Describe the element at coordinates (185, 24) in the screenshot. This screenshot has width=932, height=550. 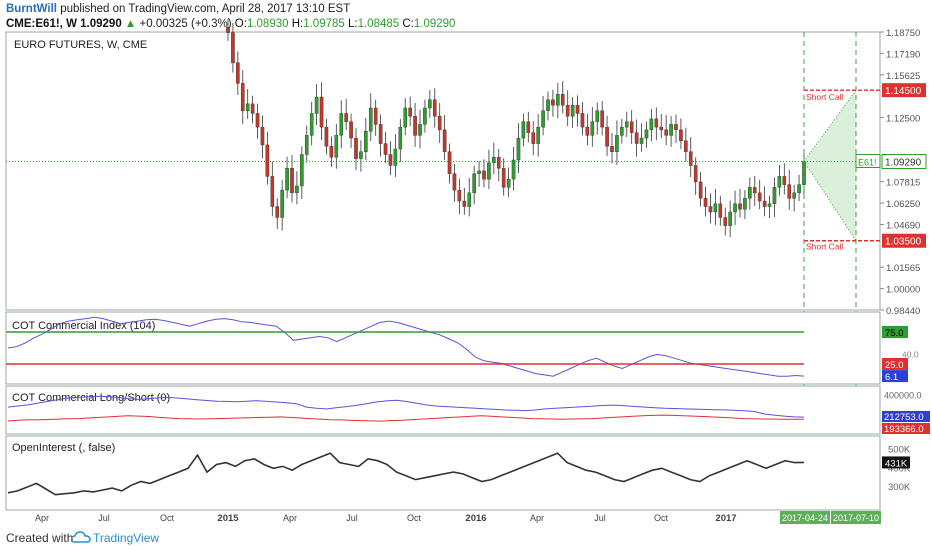
I see `change-label: +0.00325 (+0.3%)` at that location.